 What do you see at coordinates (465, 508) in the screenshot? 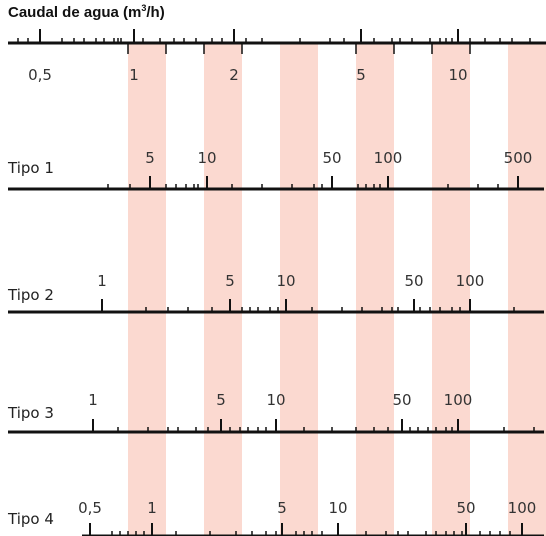
I see `scale-4-tick-label: 50` at bounding box center [465, 508].